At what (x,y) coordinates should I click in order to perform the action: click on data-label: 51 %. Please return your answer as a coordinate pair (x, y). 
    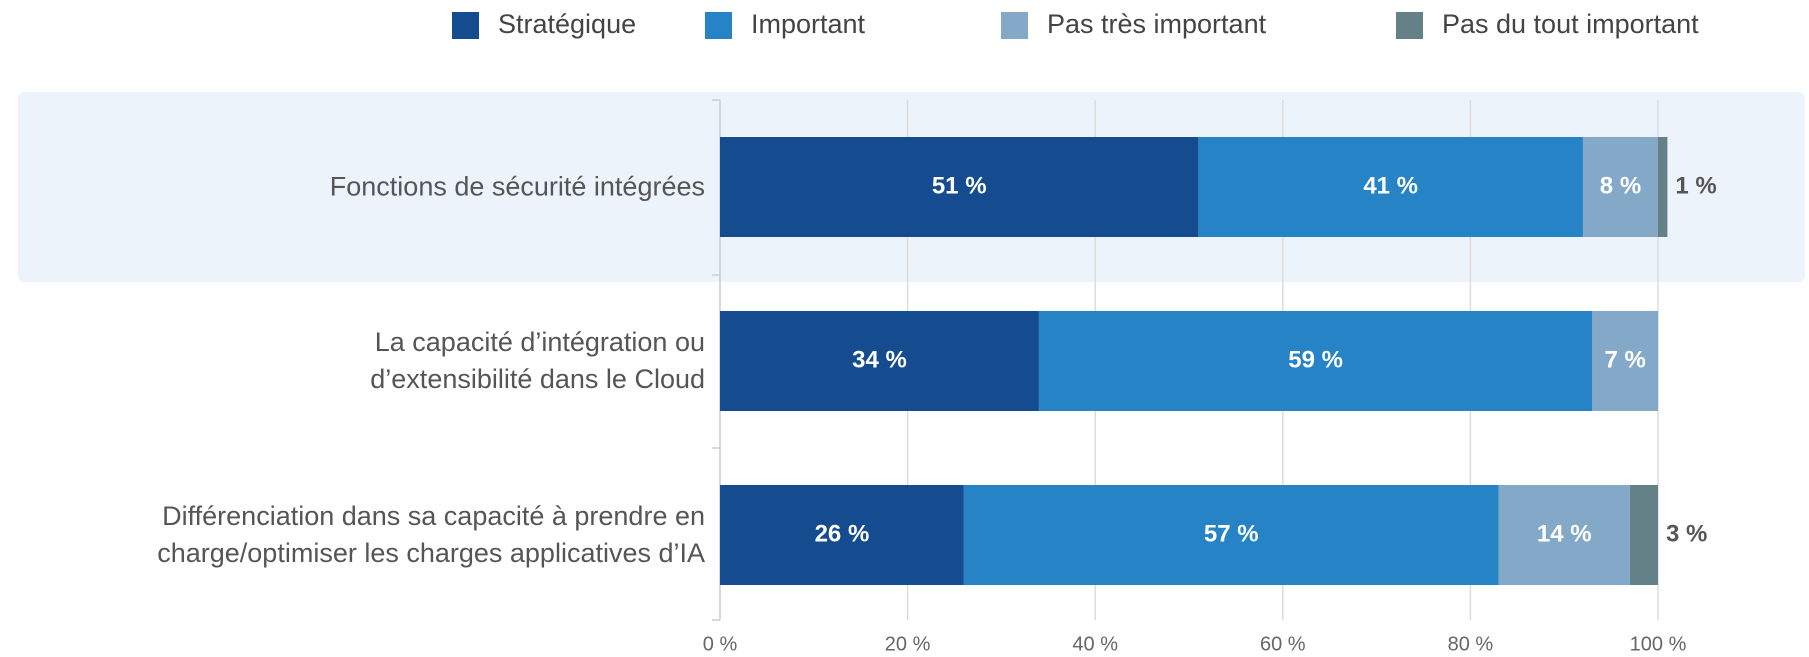
    Looking at the image, I should click on (959, 185).